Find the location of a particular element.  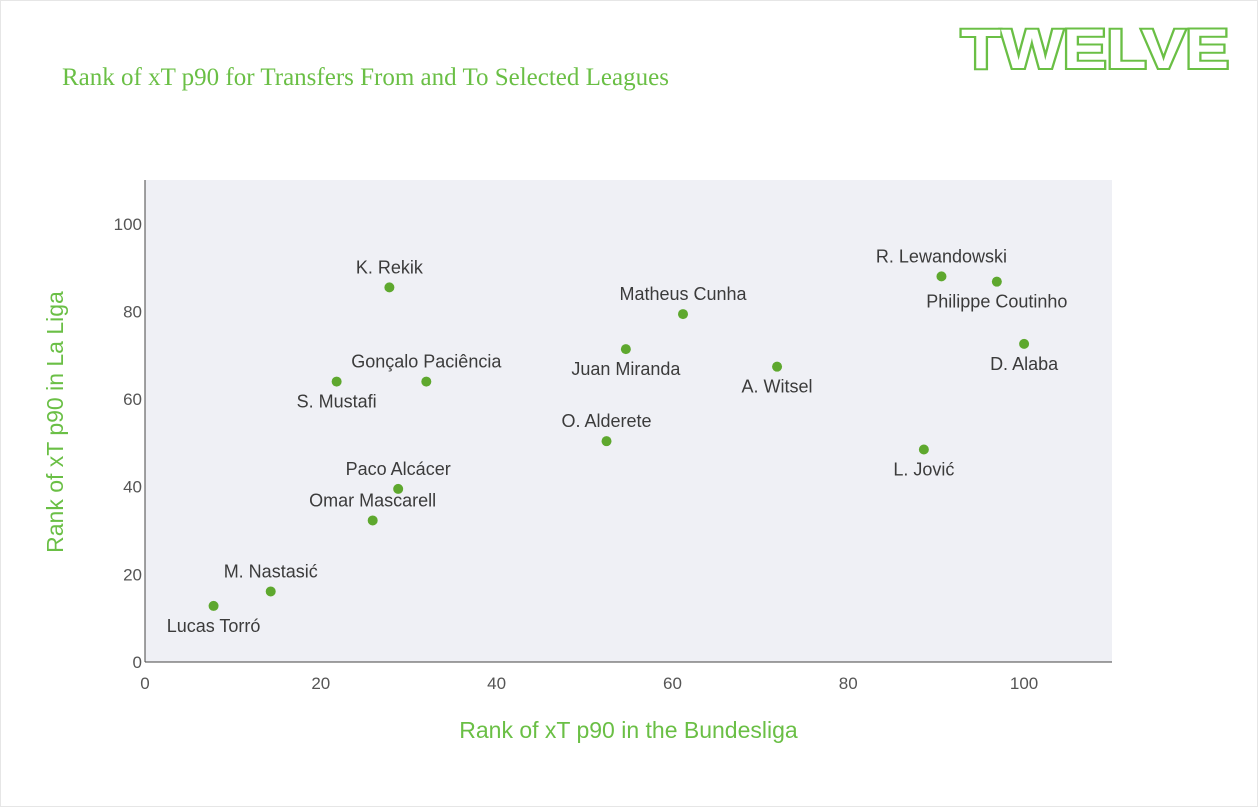

point-label: Paco Alcácer is located at coordinates (398, 469).